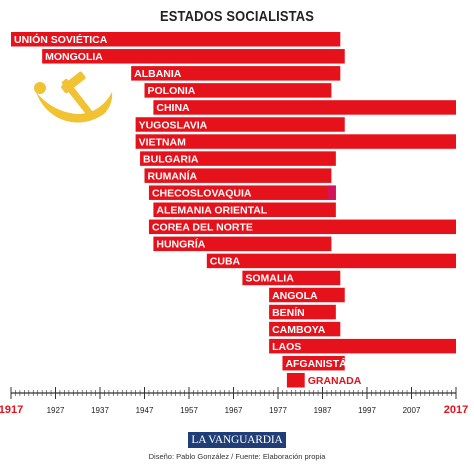  Describe the element at coordinates (278, 410) in the screenshot. I see `tick-label: 1977` at that location.